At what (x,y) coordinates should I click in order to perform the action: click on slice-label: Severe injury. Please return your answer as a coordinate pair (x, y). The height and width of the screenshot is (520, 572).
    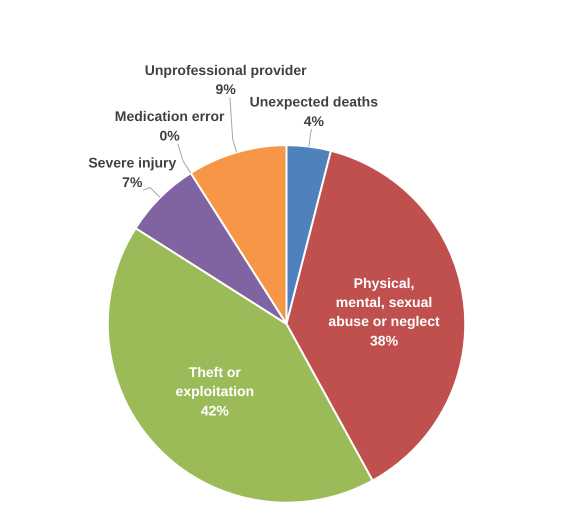
    Looking at the image, I should click on (132, 162).